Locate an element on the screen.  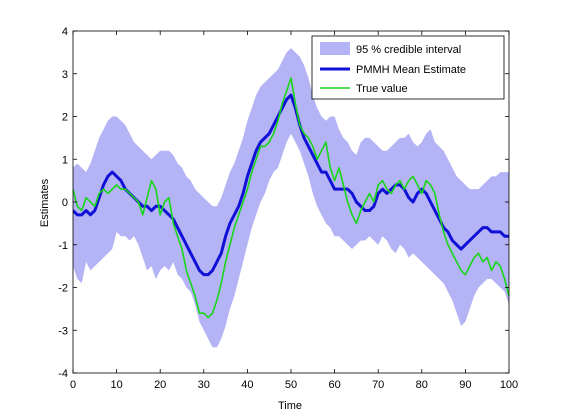
x-tick-label: 70 is located at coordinates (378, 385).